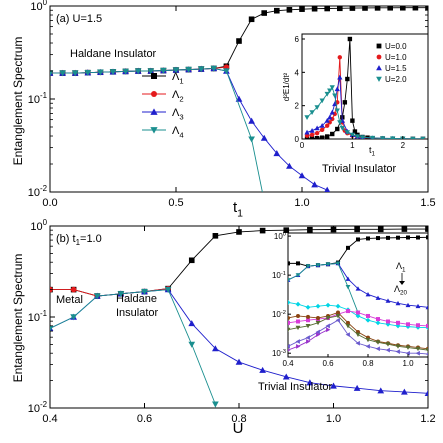  I want to click on panel-b-inset-annotation-1-sub: 1, so click(404, 270).